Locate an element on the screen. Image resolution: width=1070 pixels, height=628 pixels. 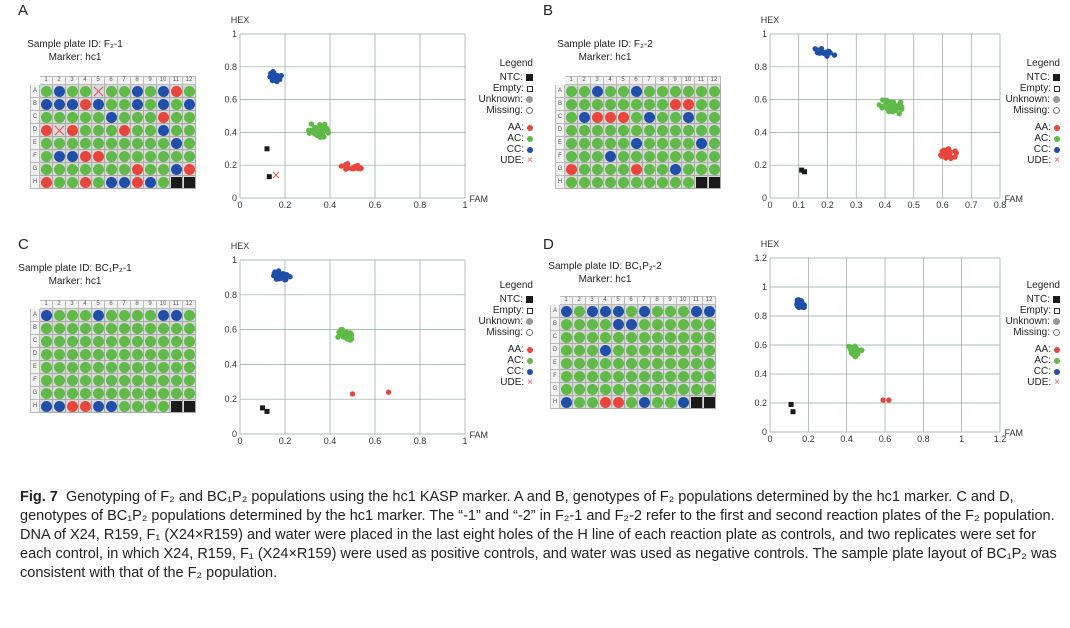
legend-item-ac: AC: is located at coordinates (493, 138).